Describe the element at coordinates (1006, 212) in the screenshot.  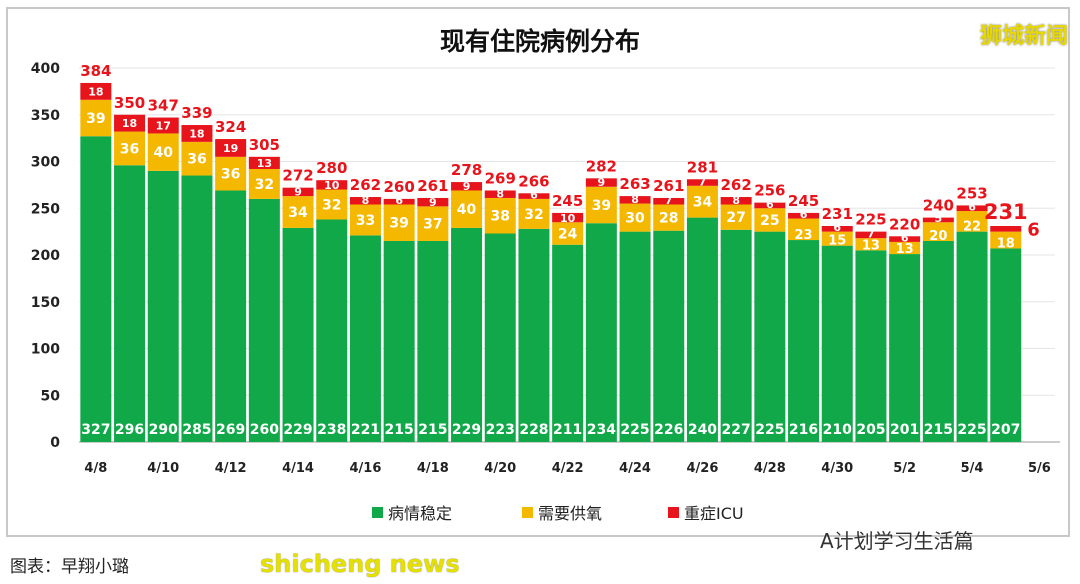
I see `total-label: 231` at that location.